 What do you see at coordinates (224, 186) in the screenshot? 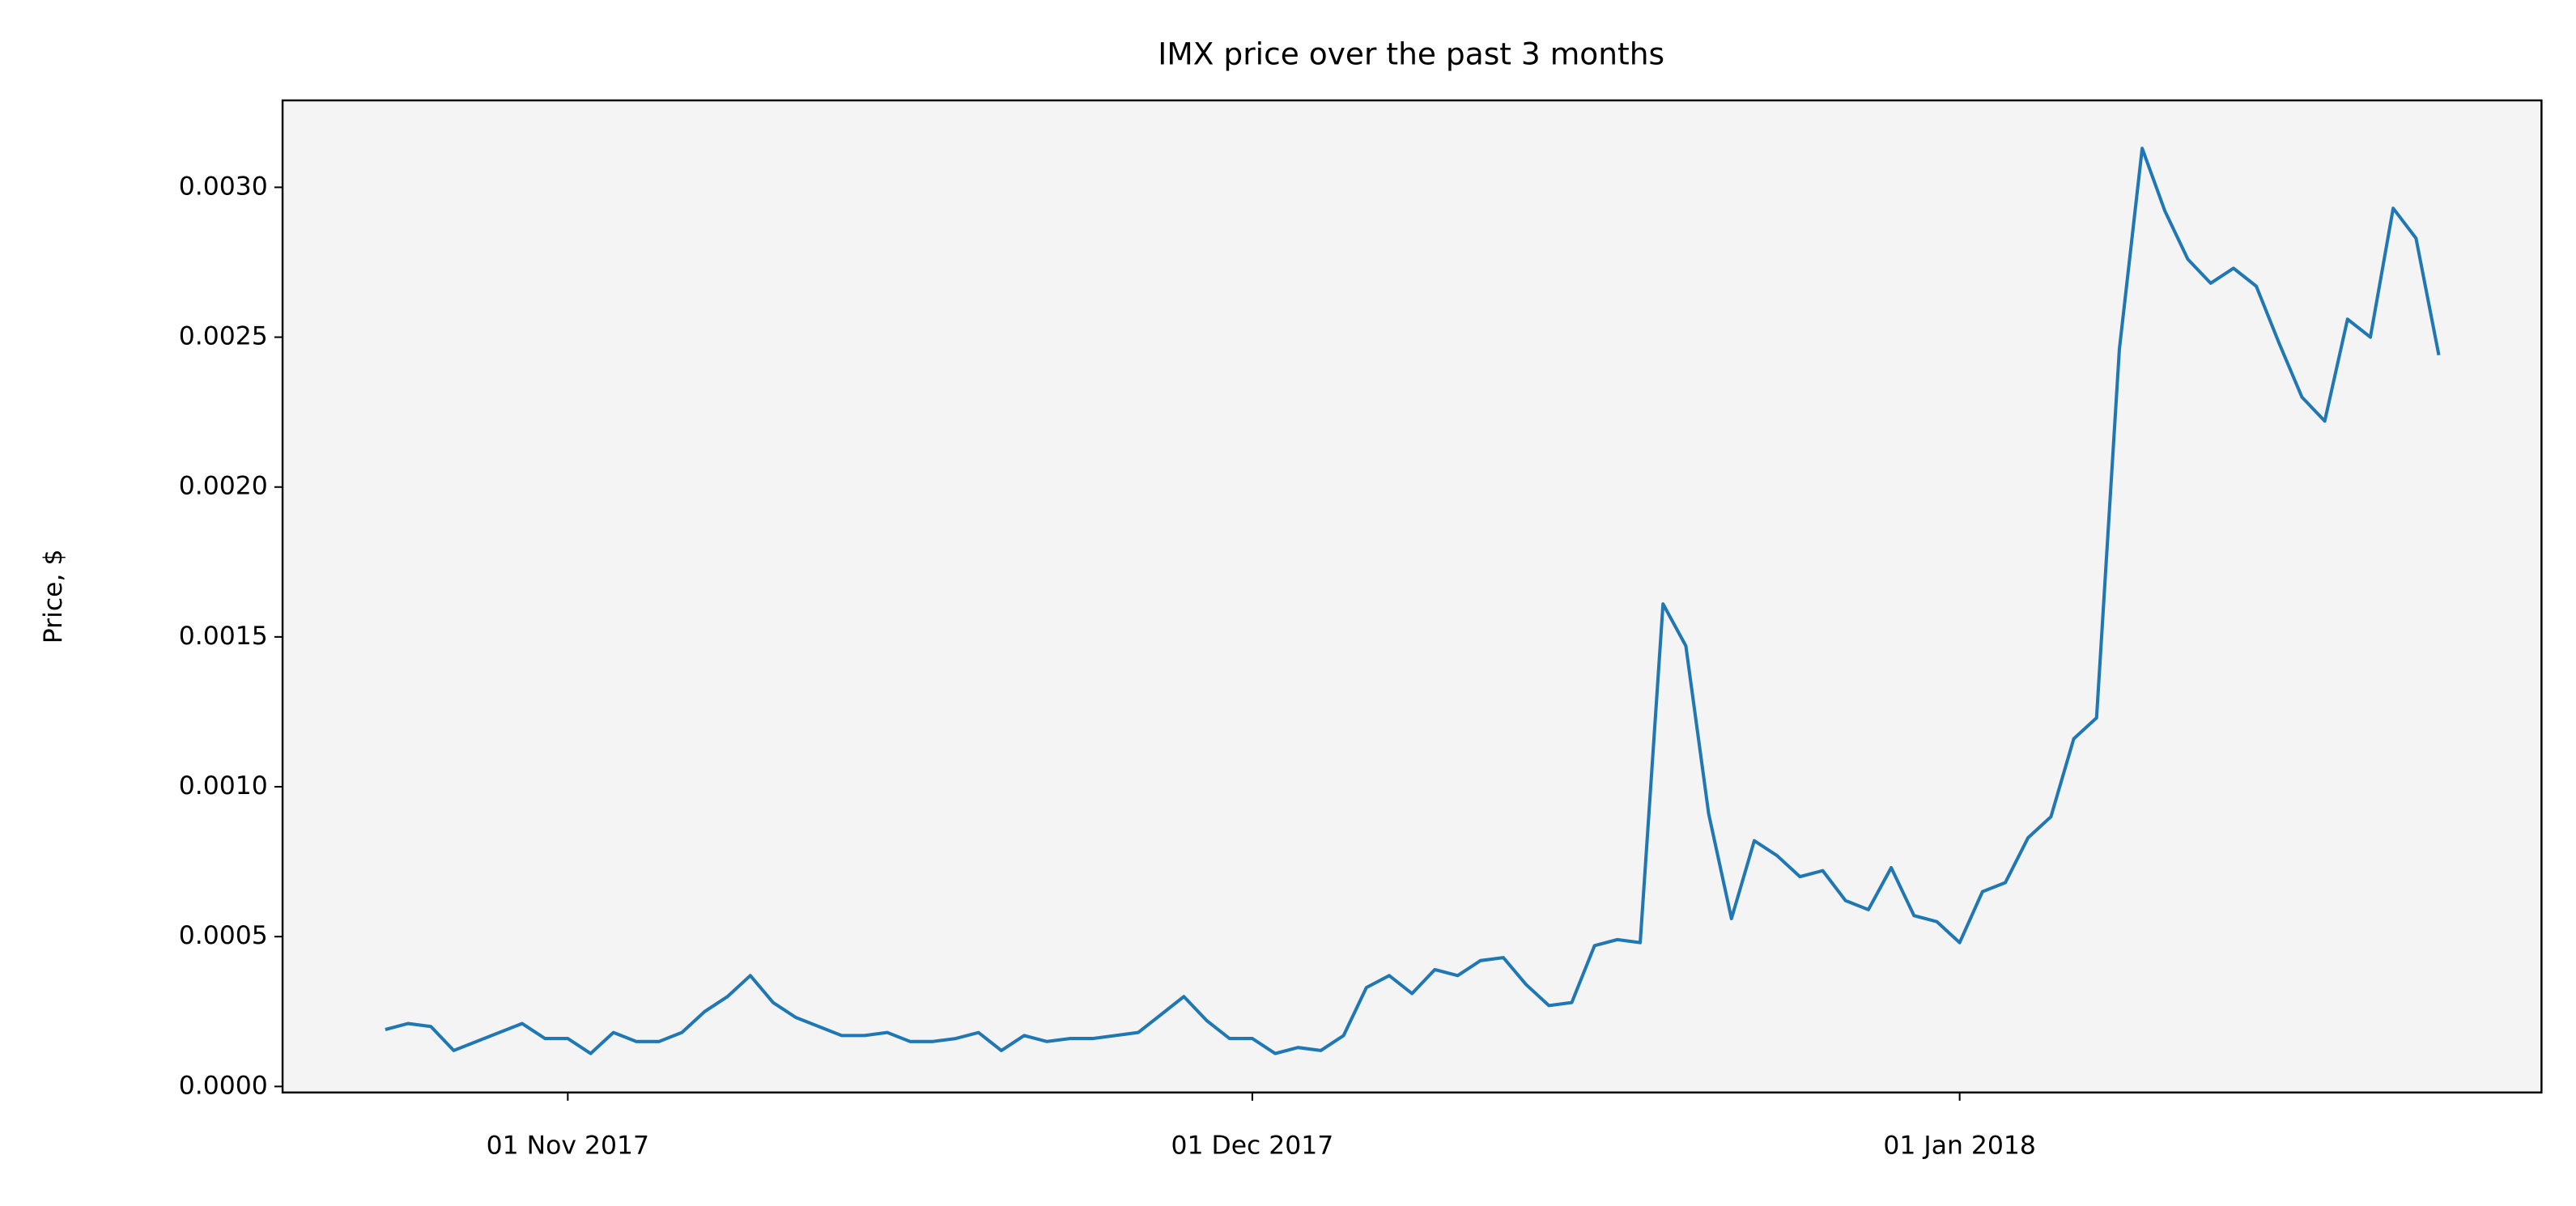
I see `y-tick-label: 0.0030` at bounding box center [224, 186].